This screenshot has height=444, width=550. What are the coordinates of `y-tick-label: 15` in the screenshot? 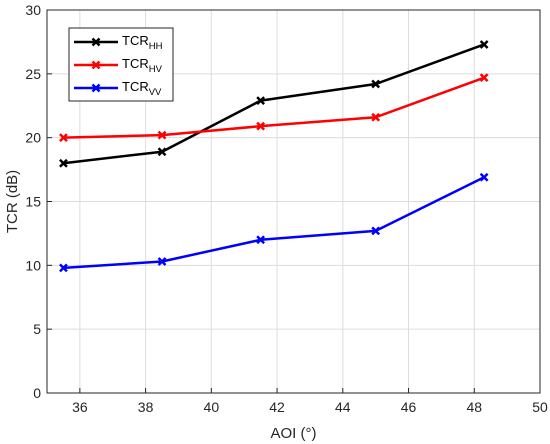 It's located at (33, 202).